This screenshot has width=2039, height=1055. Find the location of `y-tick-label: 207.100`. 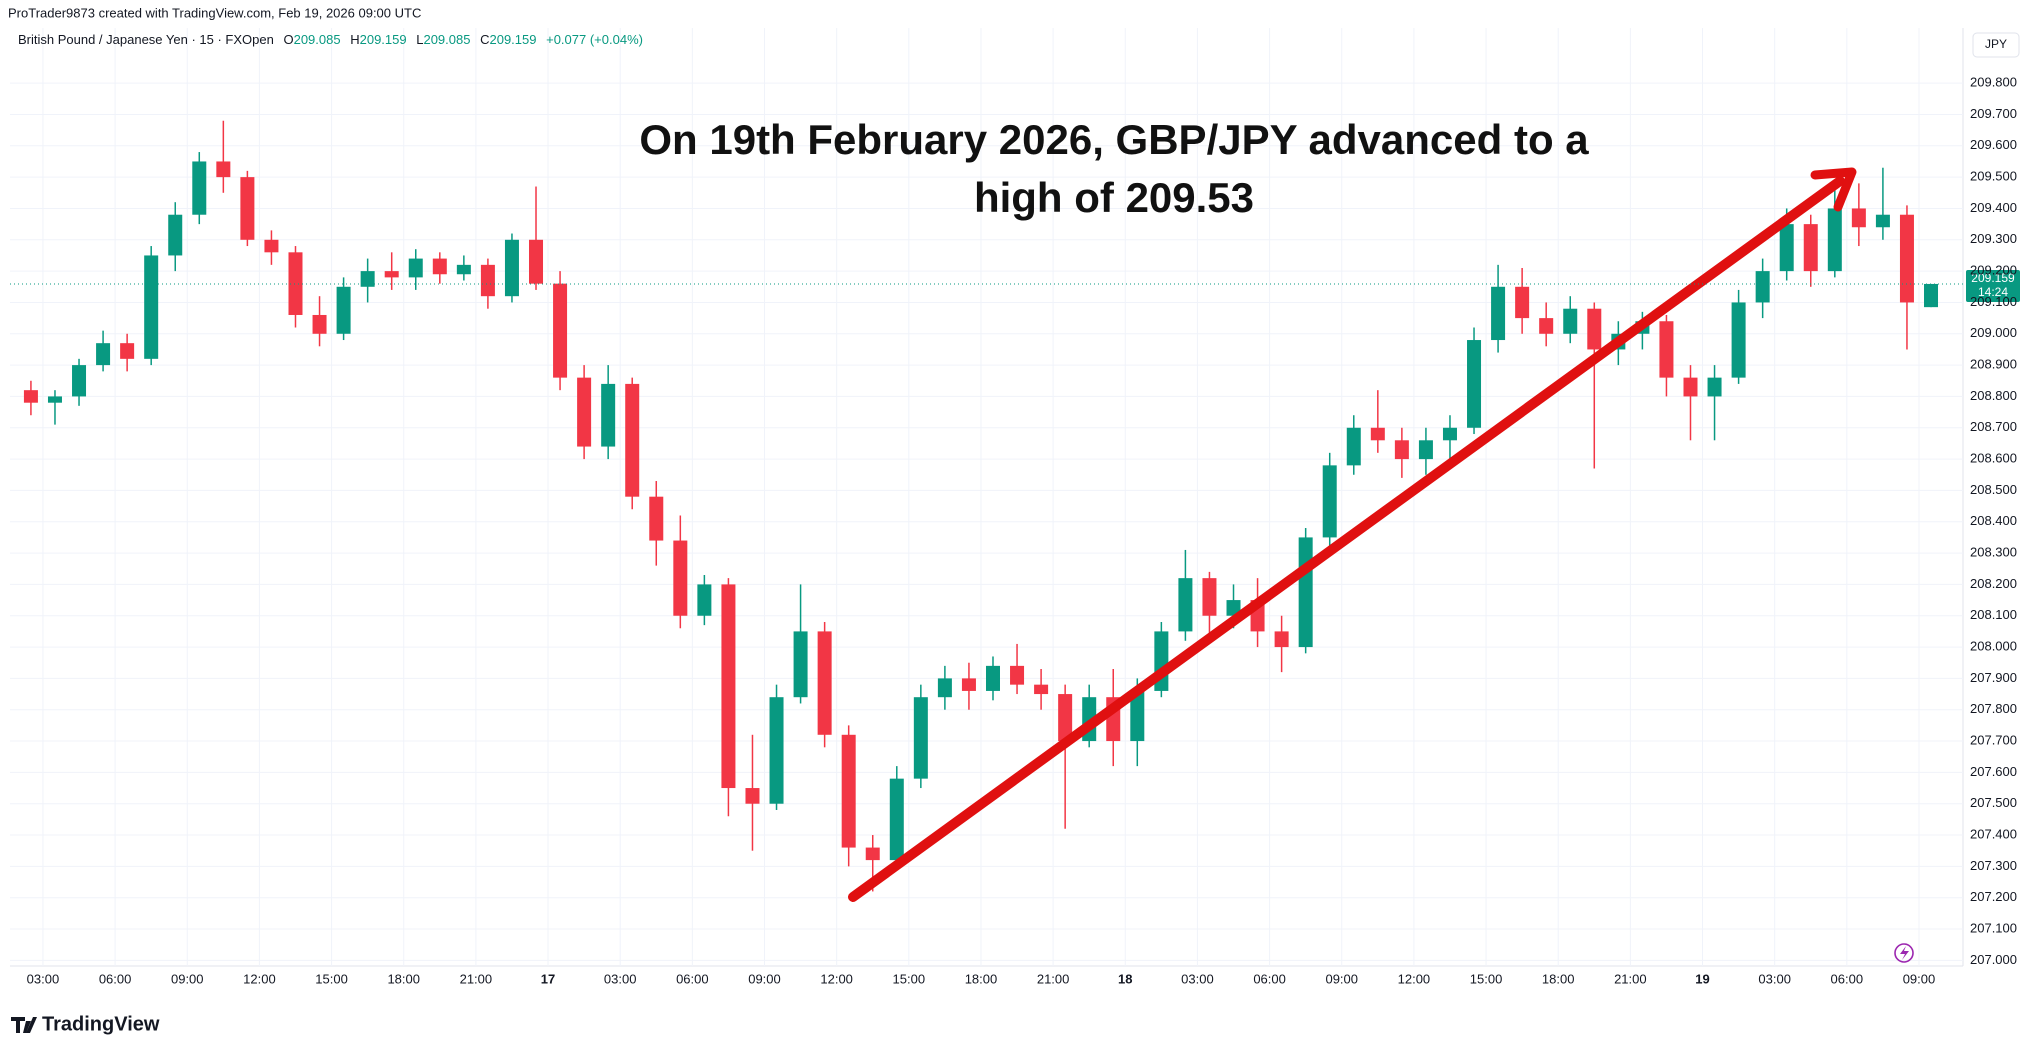

y-tick-label: 207.100 is located at coordinates (1993, 927).